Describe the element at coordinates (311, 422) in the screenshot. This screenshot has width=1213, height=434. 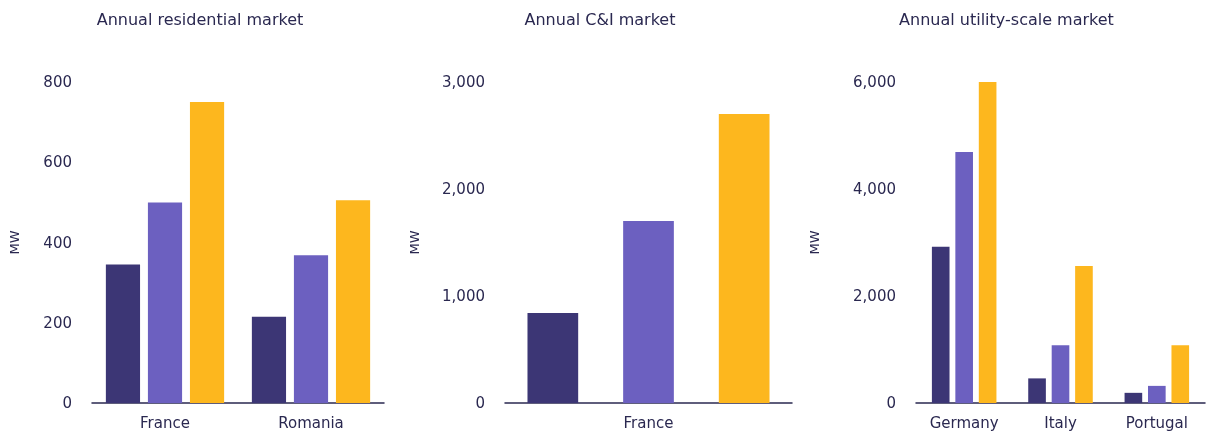
I see `x-tick-label: Romania` at that location.